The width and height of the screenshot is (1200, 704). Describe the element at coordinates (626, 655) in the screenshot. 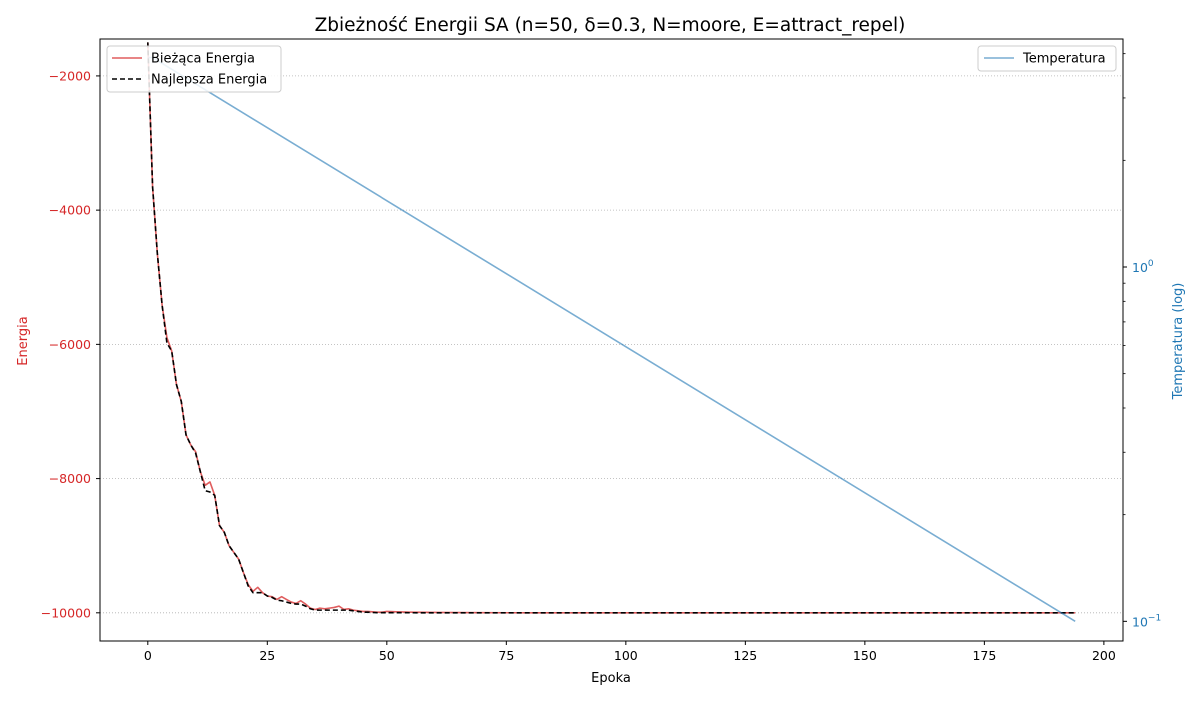

I see `x-tick-label: 100` at that location.